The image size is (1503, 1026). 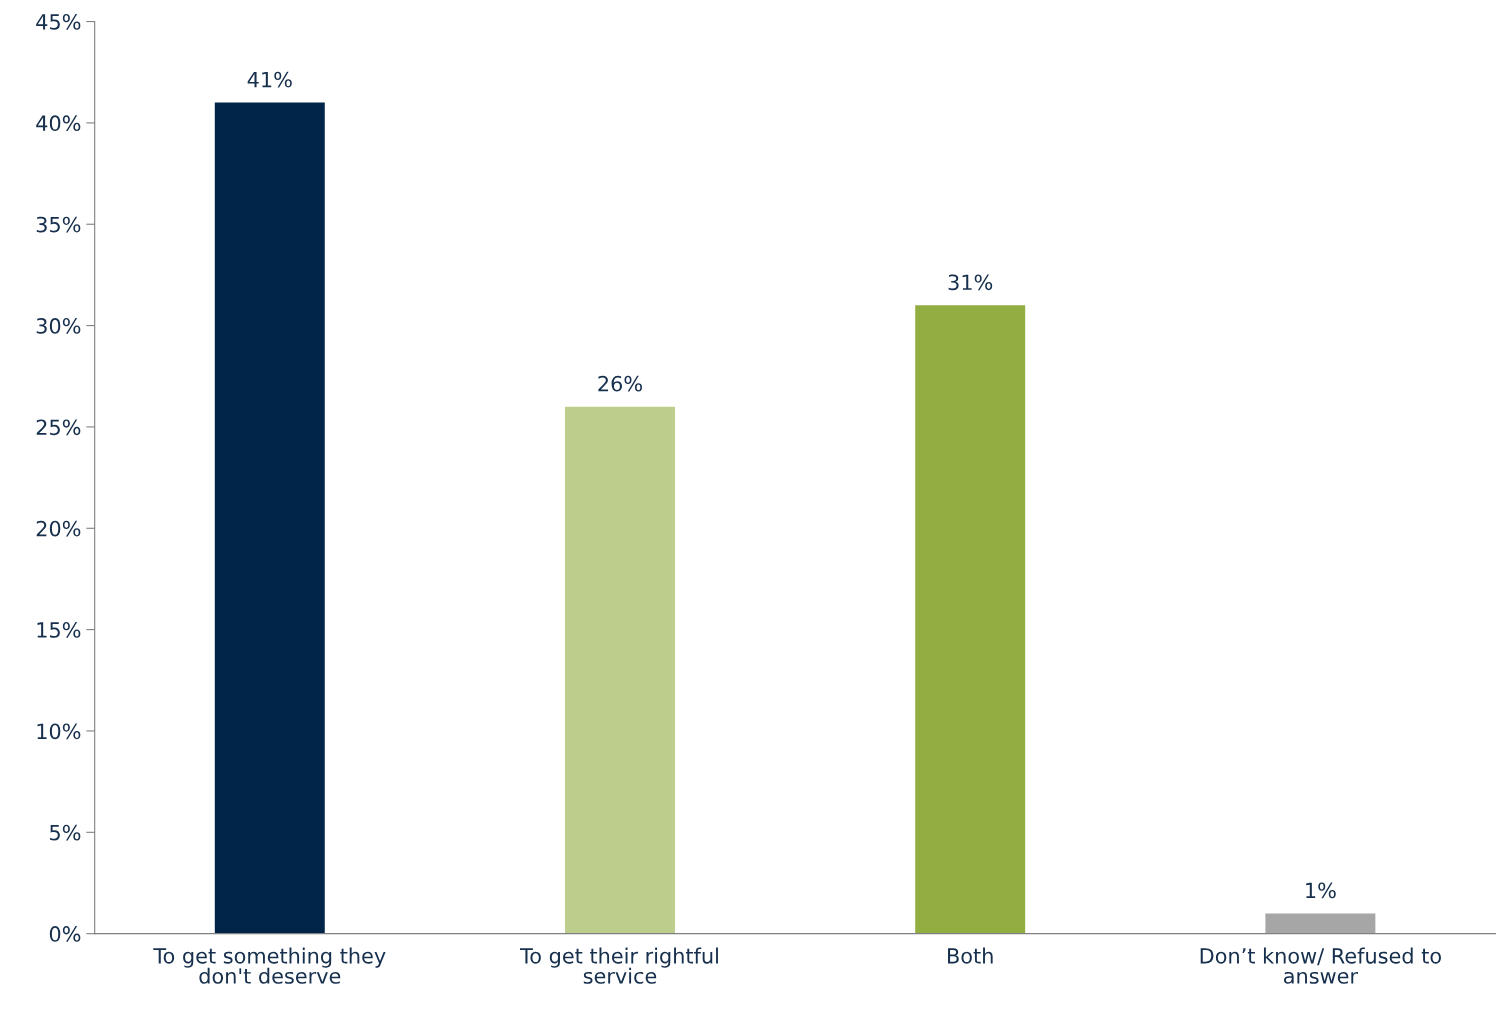 What do you see at coordinates (619, 965) in the screenshot?
I see `x-tick-label: To get their rightful service` at bounding box center [619, 965].